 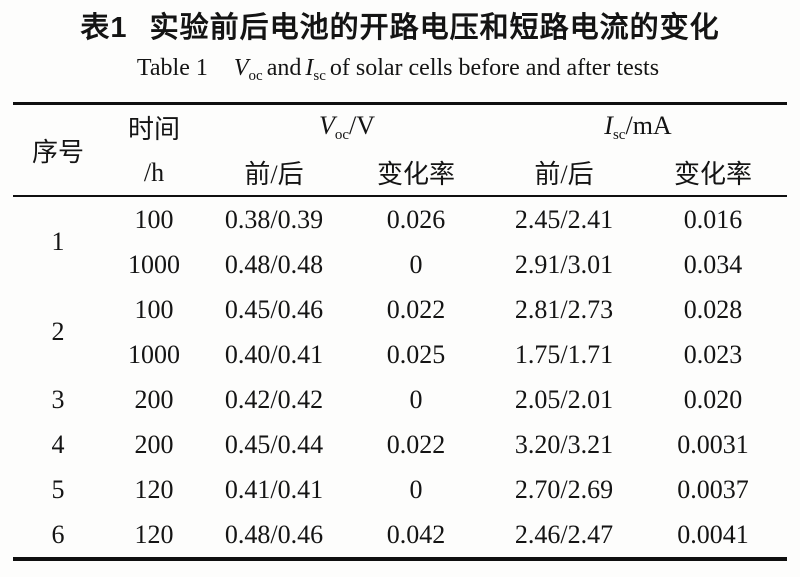 I want to click on voc-cell: 0.40/0.41, so click(x=274, y=354).